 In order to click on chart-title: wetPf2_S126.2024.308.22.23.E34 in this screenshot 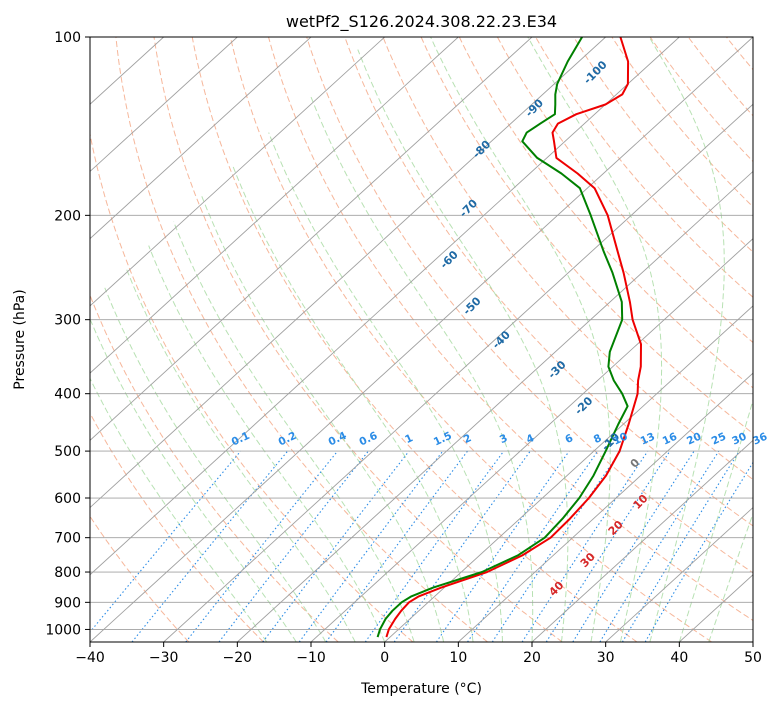, I will do `click(421, 22)`.